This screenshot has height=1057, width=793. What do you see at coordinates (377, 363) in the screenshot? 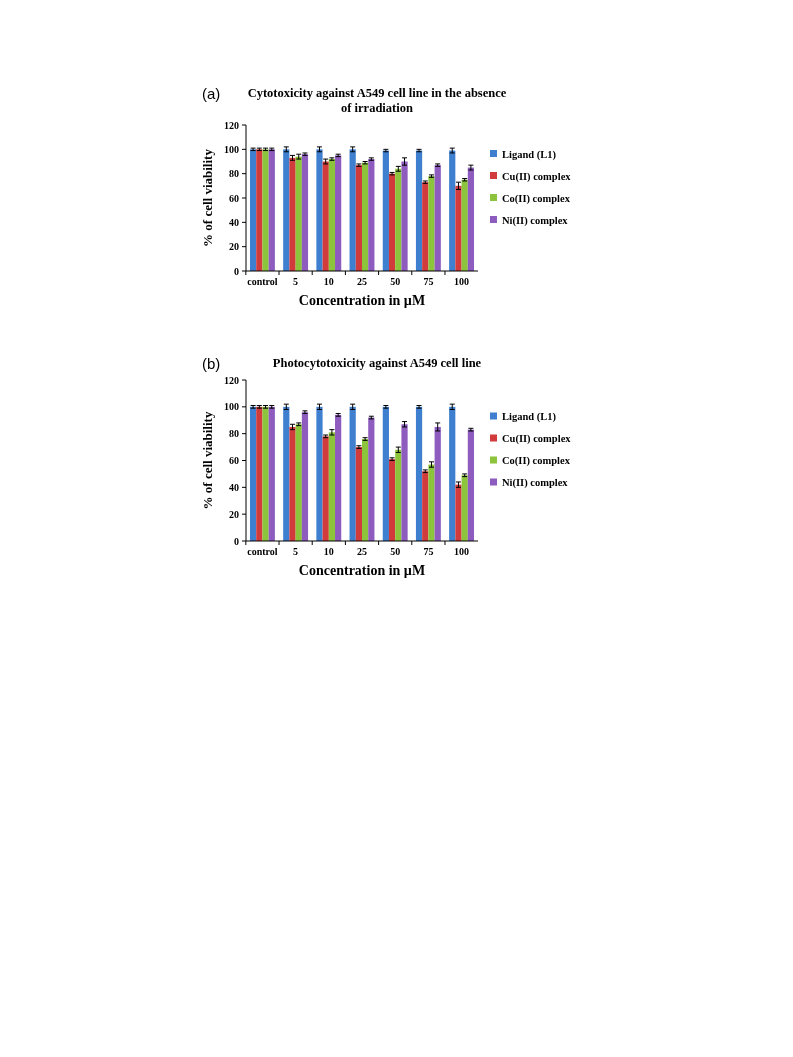
I see `chart-title: Photocytotoxicity against A549 cell line` at bounding box center [377, 363].